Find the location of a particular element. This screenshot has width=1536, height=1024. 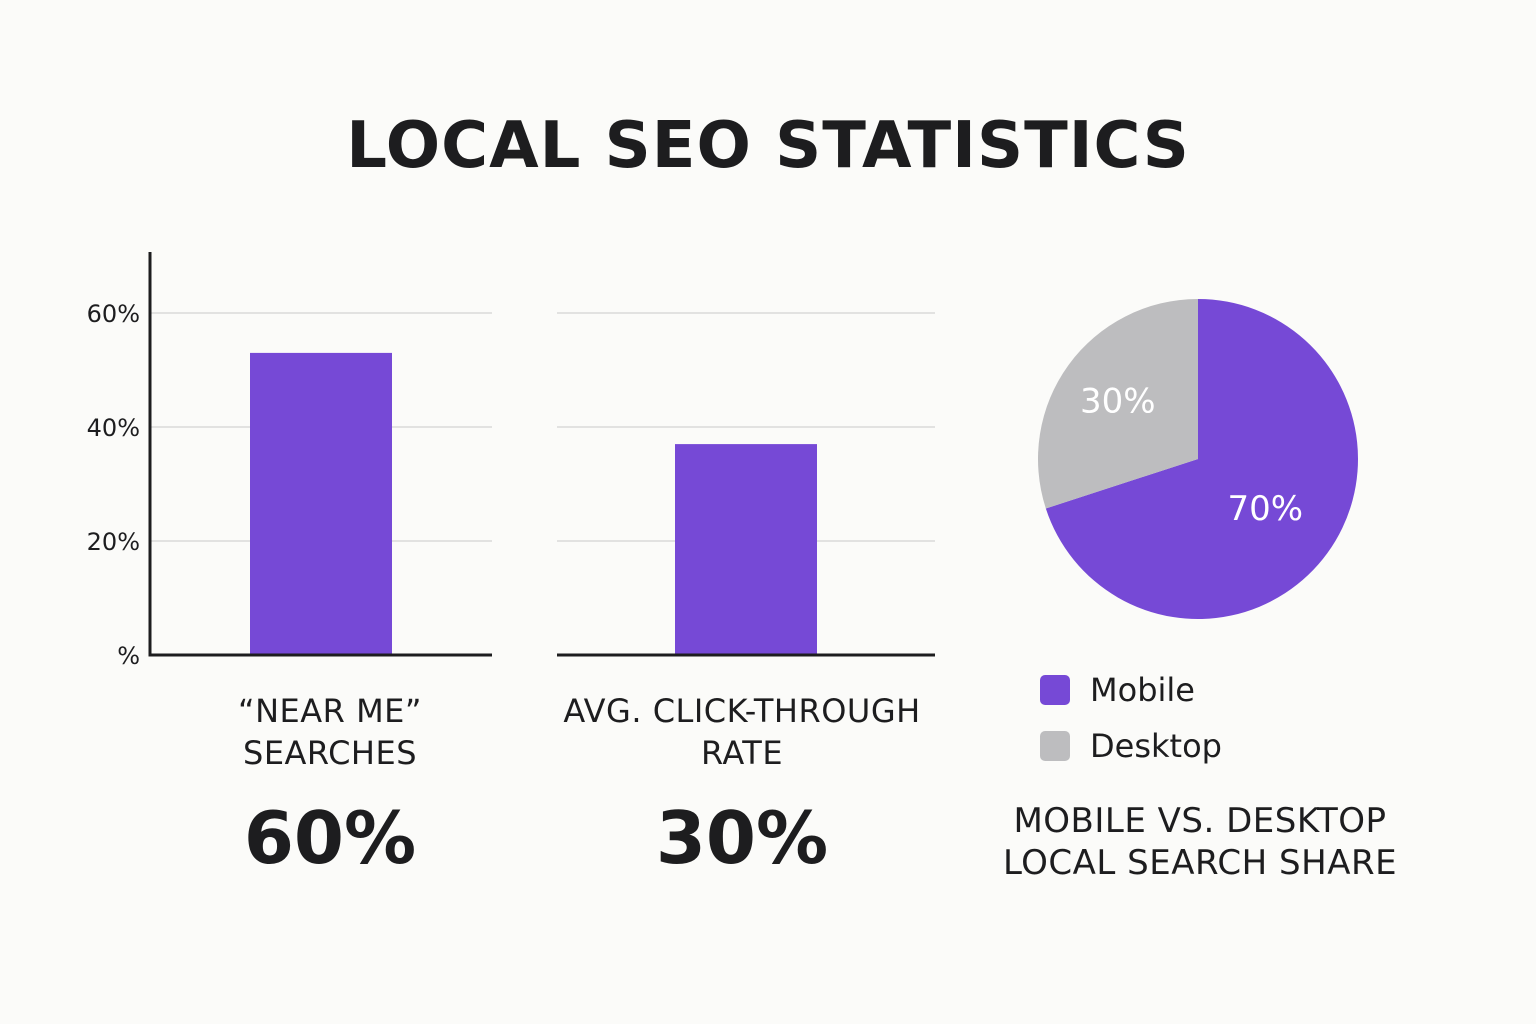

legend-item-mobile: Mobile is located at coordinates (1131, 690).